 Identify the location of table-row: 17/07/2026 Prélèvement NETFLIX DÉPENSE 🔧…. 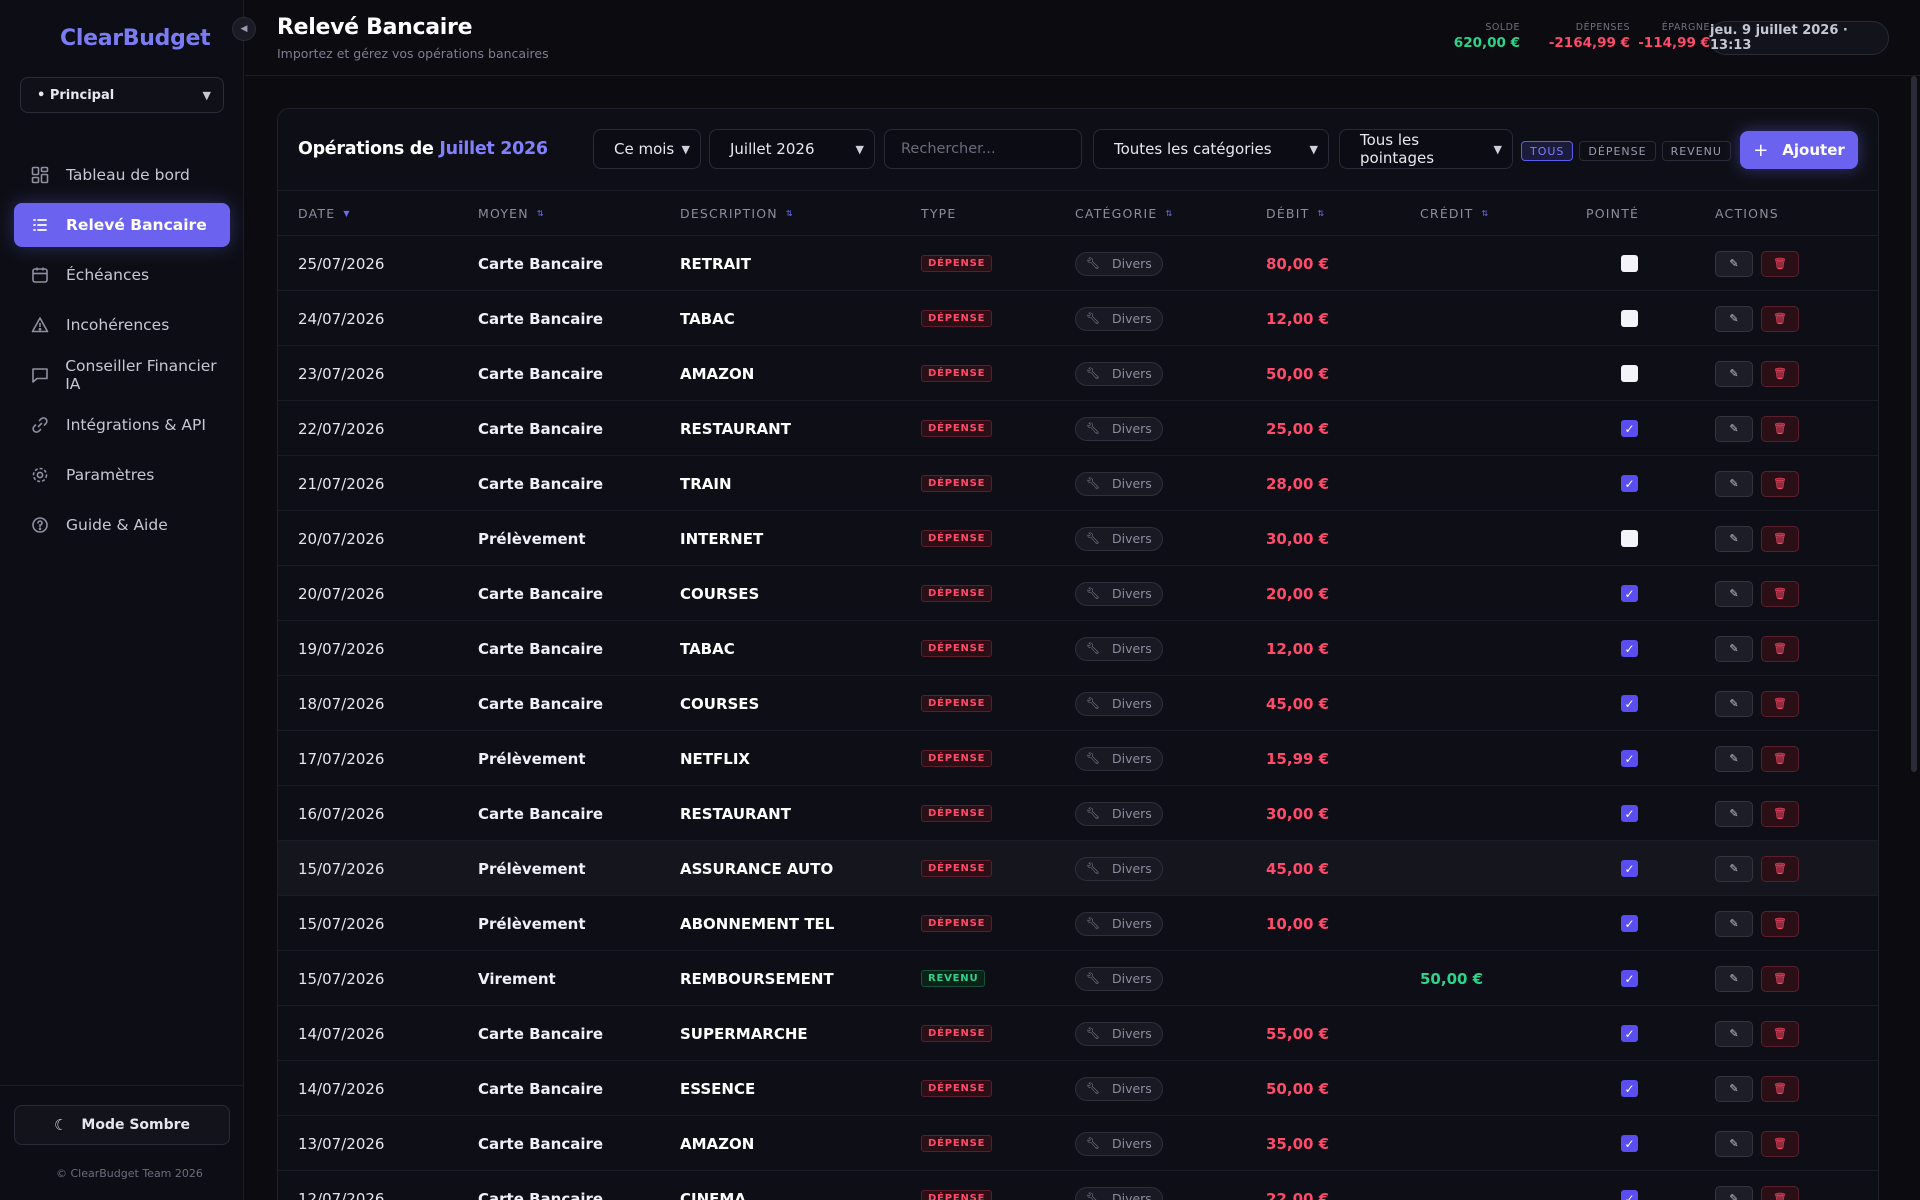
(1078, 758).